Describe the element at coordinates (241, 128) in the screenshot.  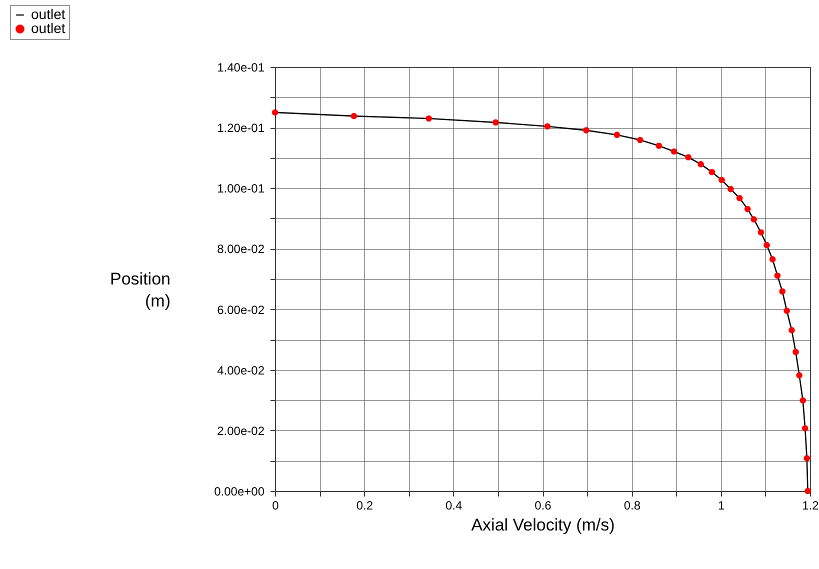
I see `y-tick-label: 1.20e-01` at that location.